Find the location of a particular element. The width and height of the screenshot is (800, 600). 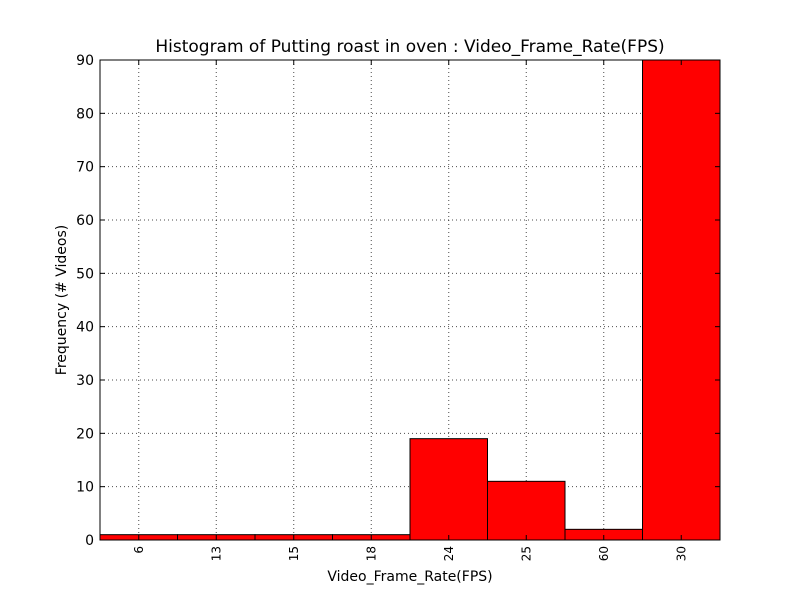

x-tick-label: 30 is located at coordinates (681, 553).